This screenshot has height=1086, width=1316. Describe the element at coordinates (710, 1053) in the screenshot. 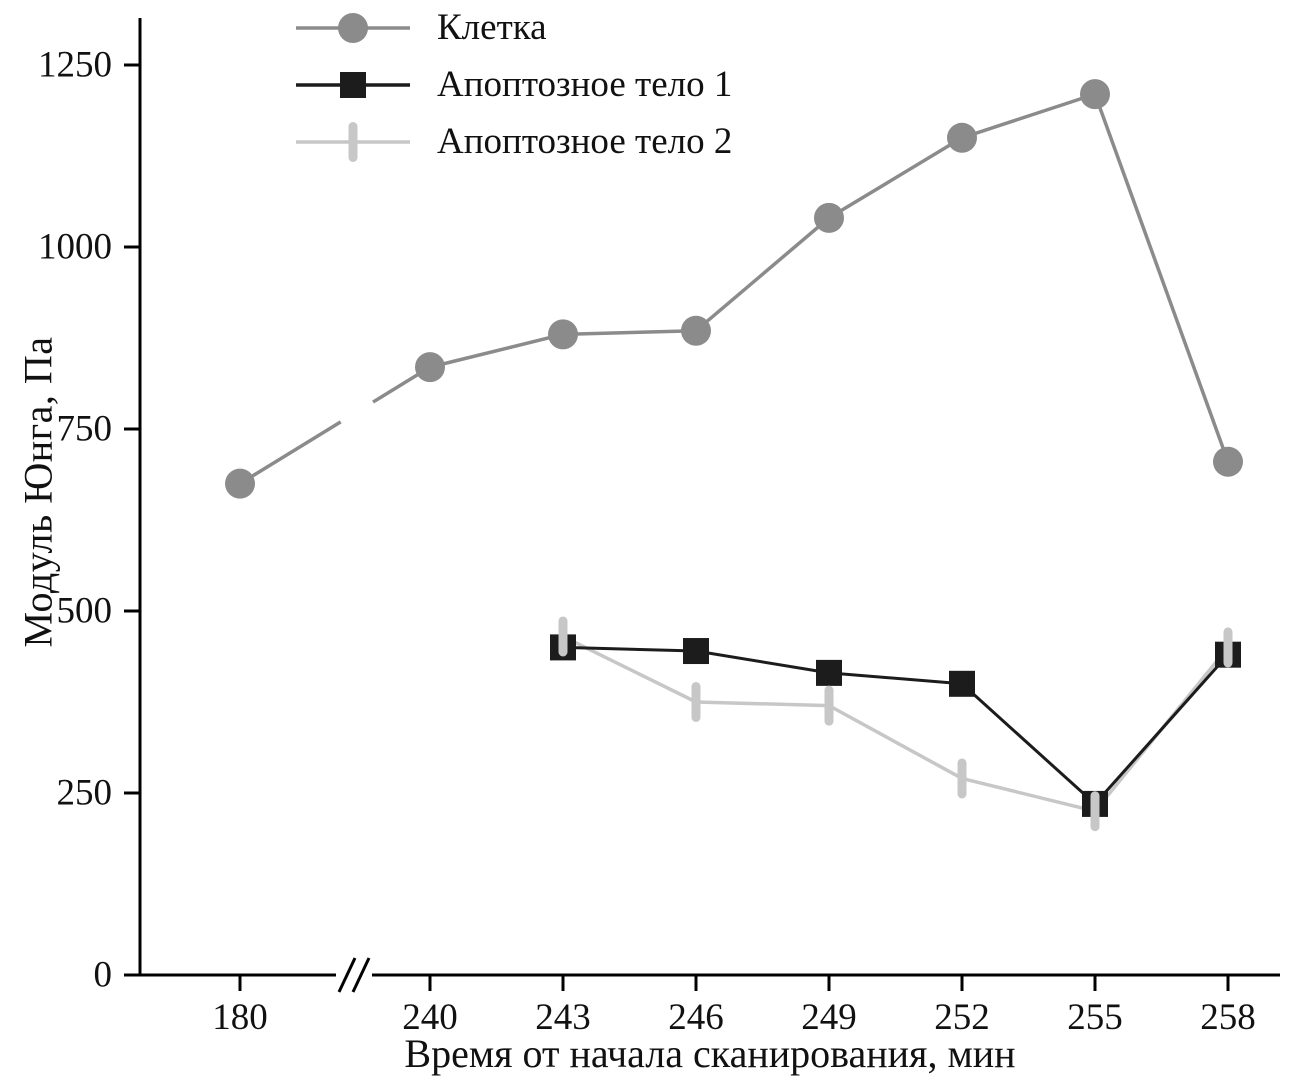

I see `x-axis-label: Время от начала сканирования, мин` at that location.